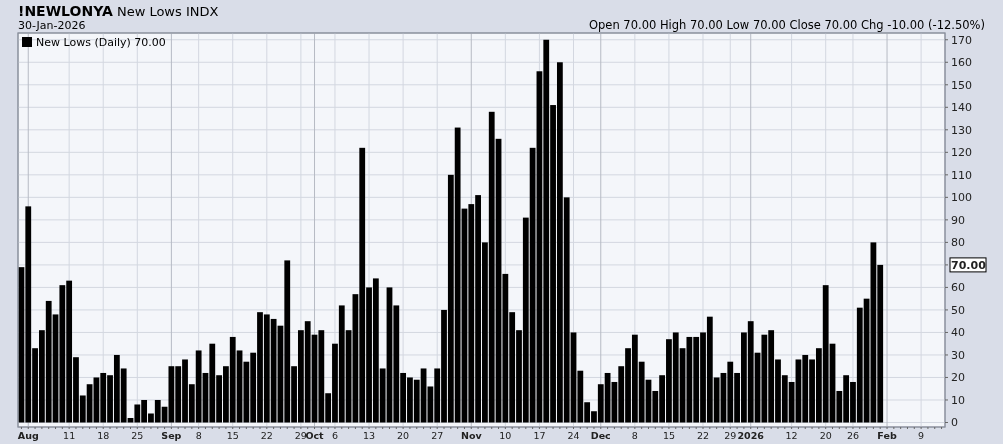  Describe the element at coordinates (961, 85) in the screenshot. I see `y-tick-label: 150` at that location.